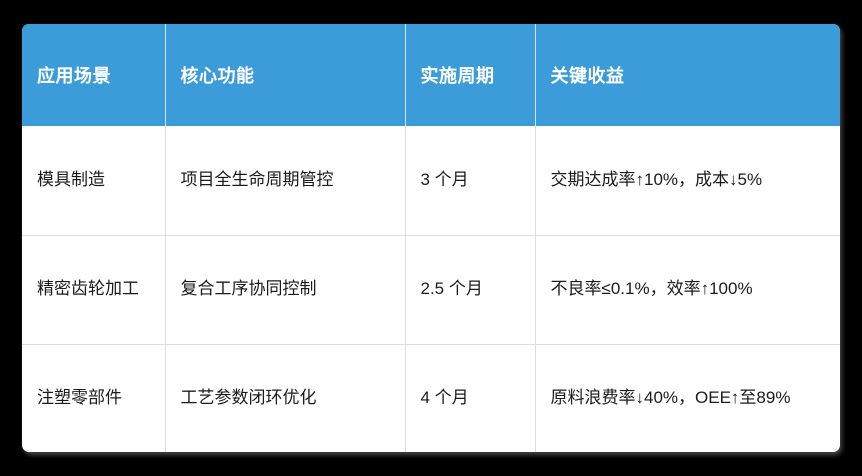 Image resolution: width=862 pixels, height=476 pixels. Describe the element at coordinates (94, 75) in the screenshot. I see `column-header-scenario: 应用场景` at that location.